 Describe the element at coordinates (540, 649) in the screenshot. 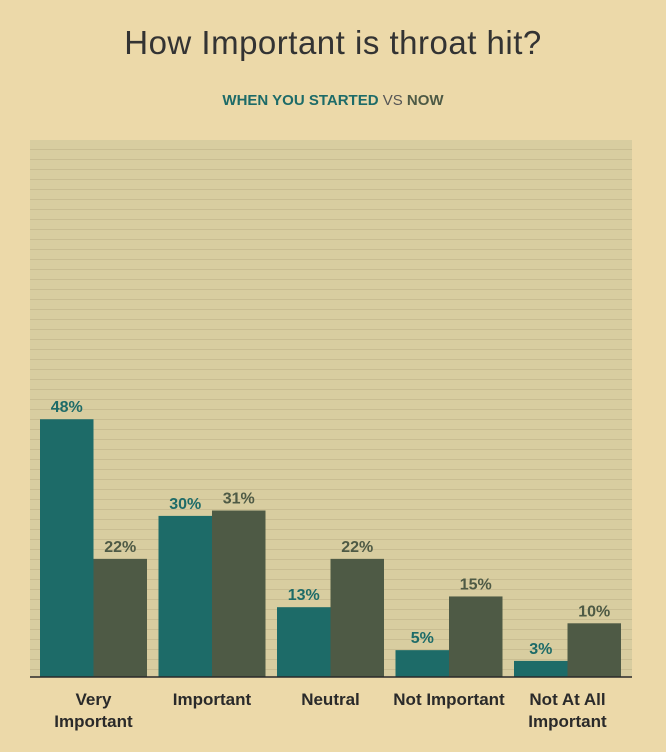

I see `value-label: 3%` at that location.